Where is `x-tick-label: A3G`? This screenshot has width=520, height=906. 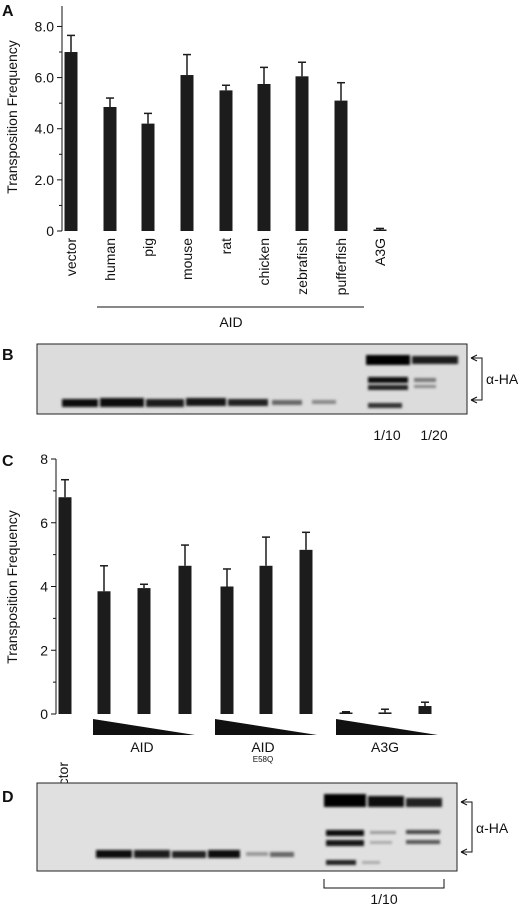
x-tick-label: A3G is located at coordinates (380, 252).